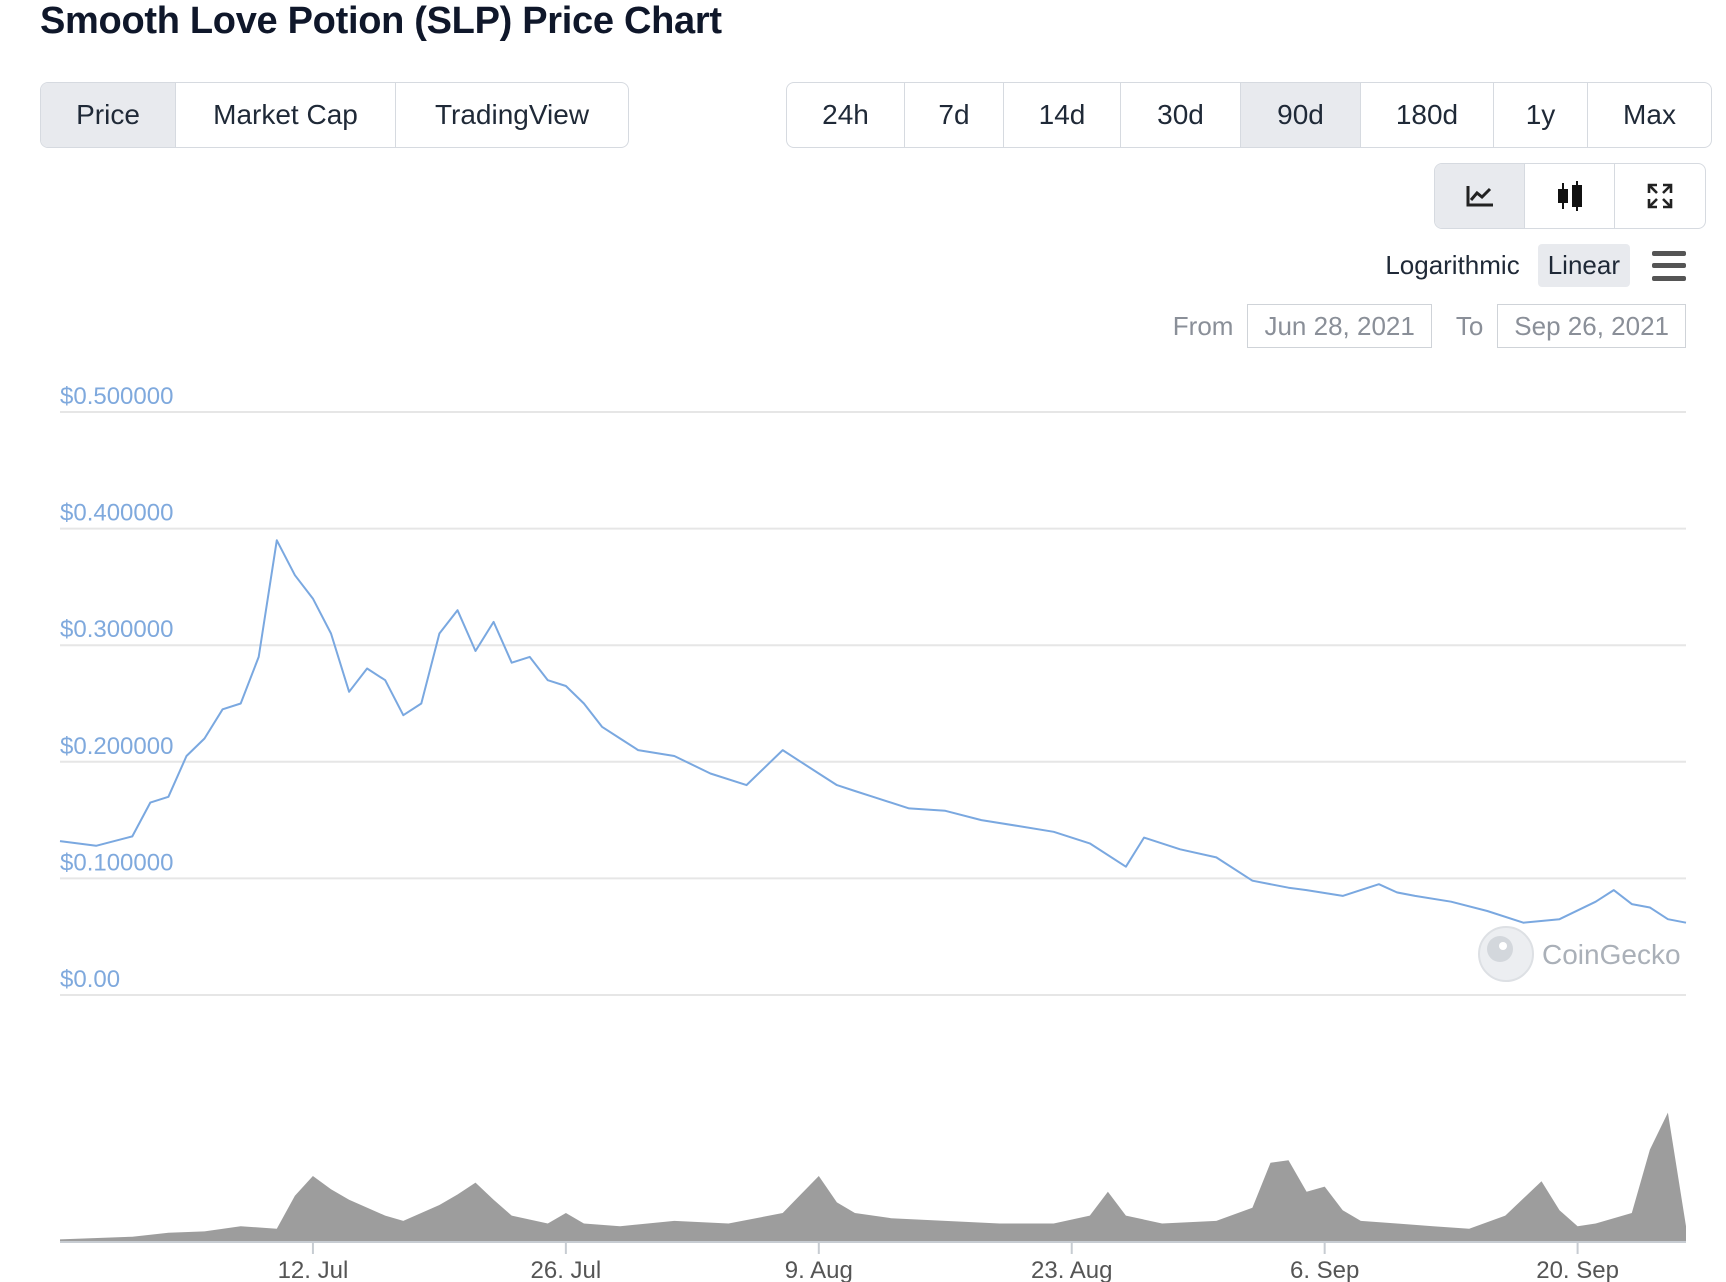  I want to click on fullscreen-button, so click(1660, 196).